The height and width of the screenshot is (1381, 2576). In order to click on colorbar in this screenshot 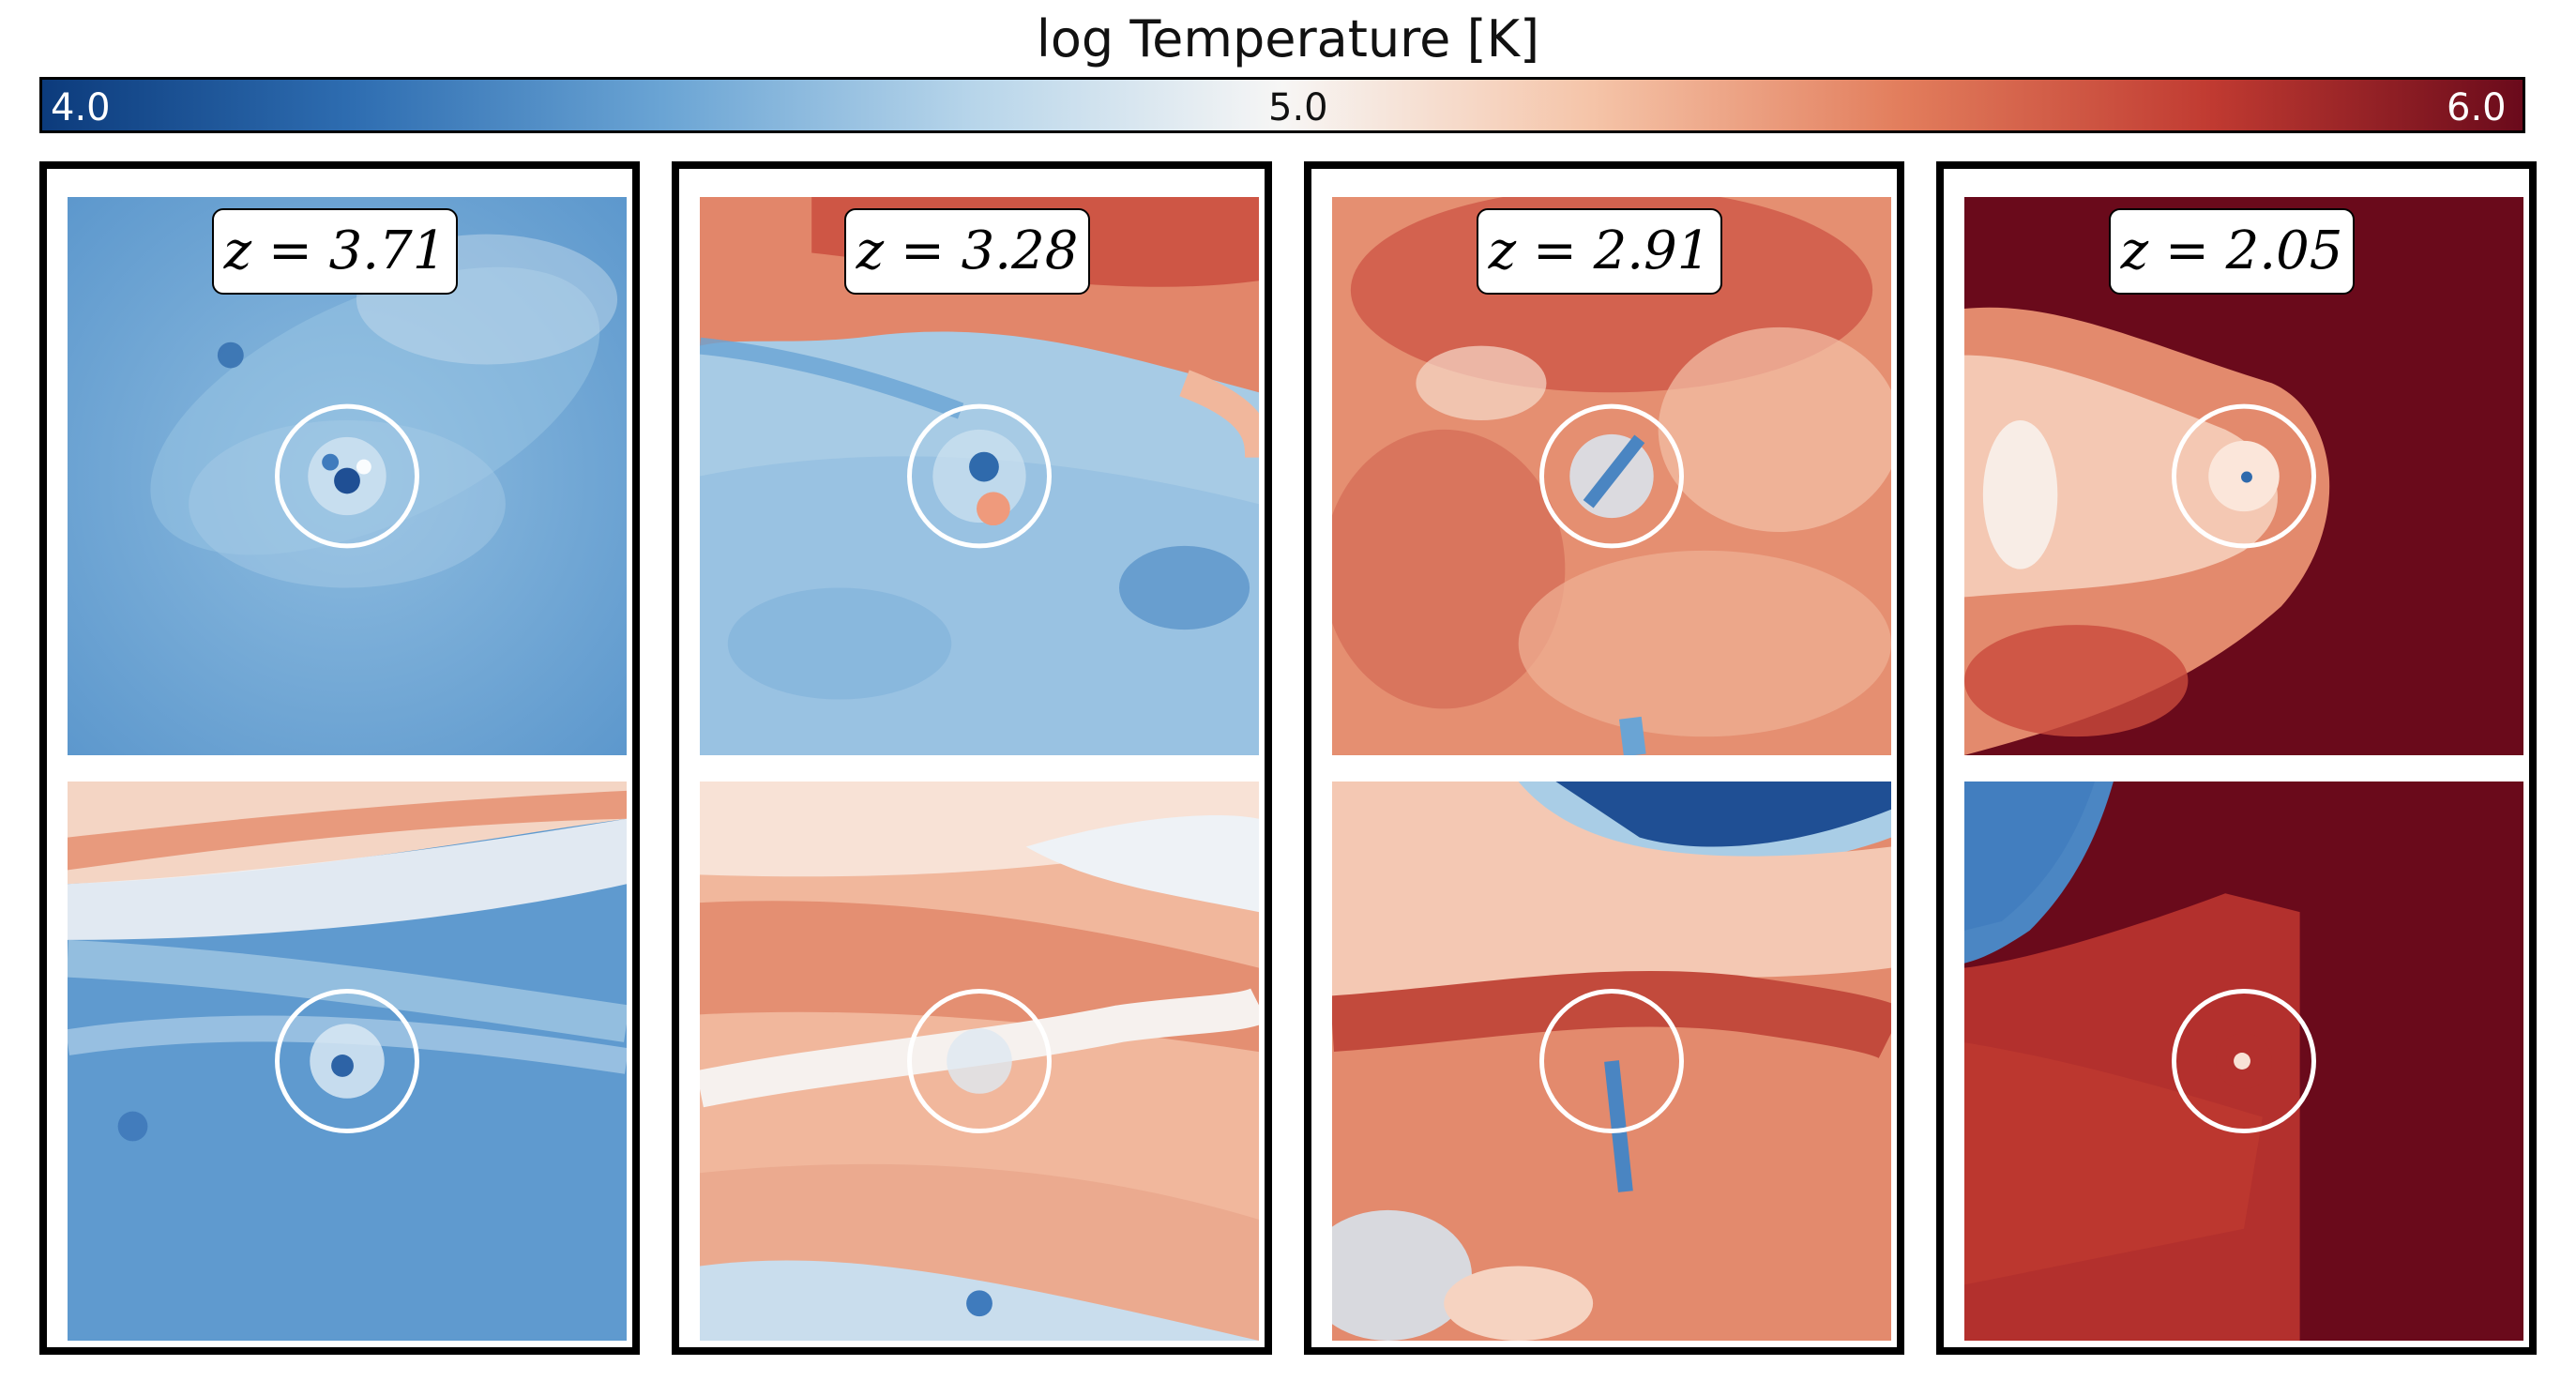, I will do `click(1282, 105)`.